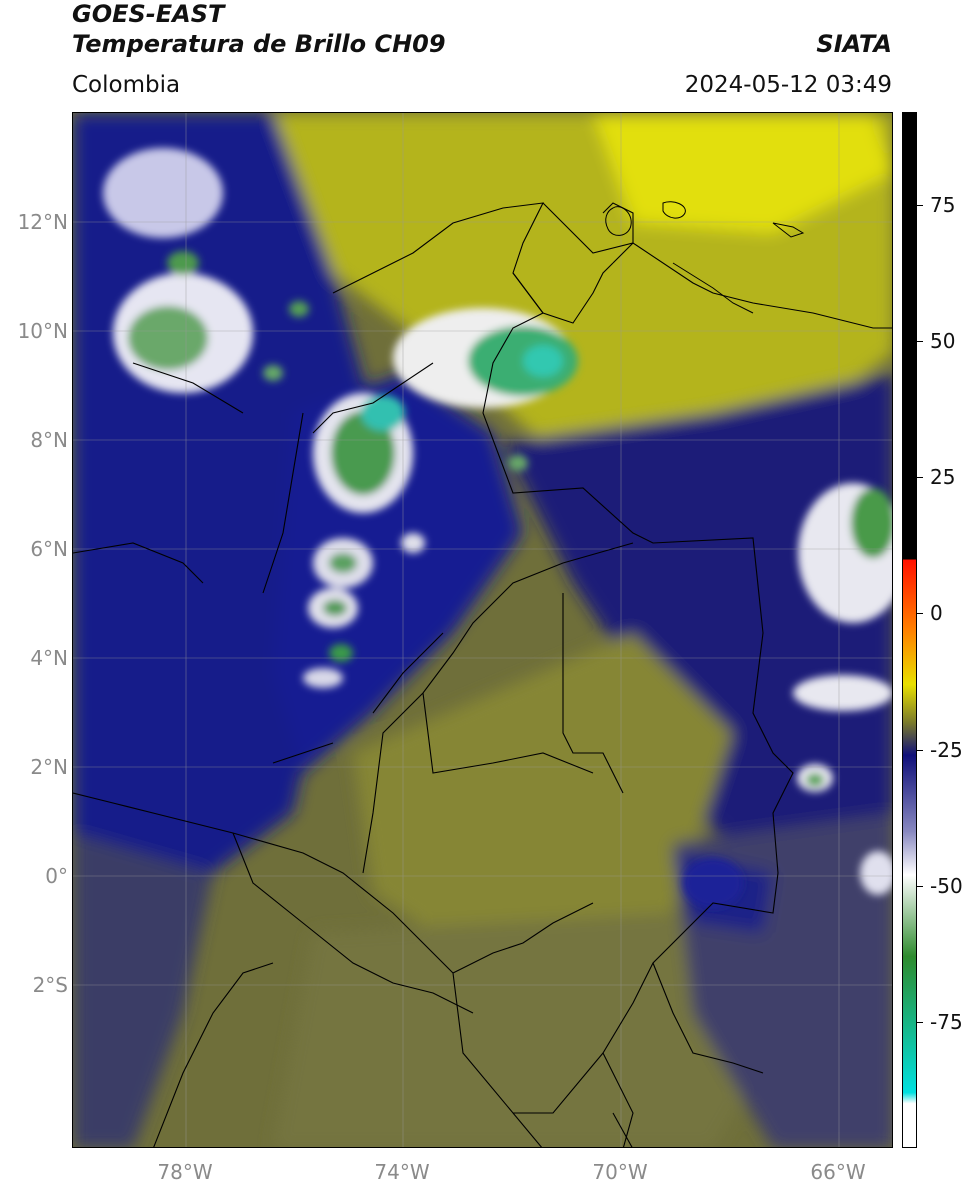  What do you see at coordinates (943, 205) in the screenshot?
I see `colorbar-label-75: 75` at bounding box center [943, 205].